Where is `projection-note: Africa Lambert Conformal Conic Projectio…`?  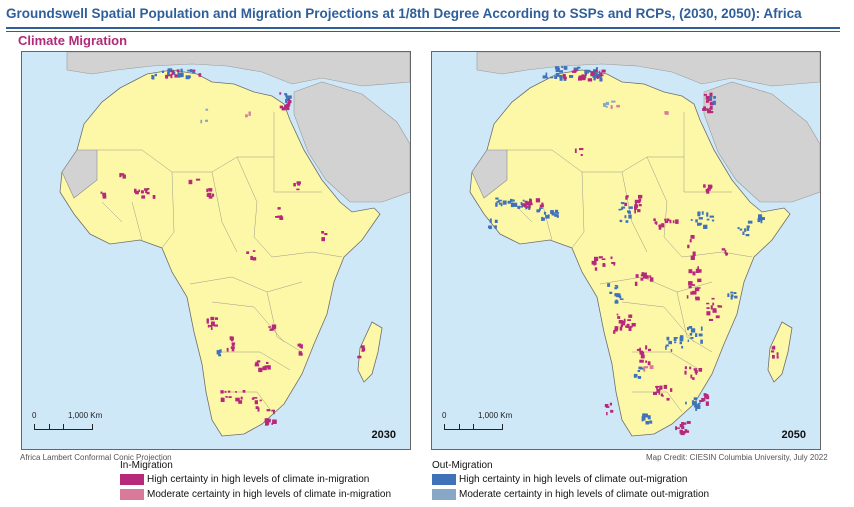 projection-note: Africa Lambert Conformal Conic Projectio… is located at coordinates (96, 457).